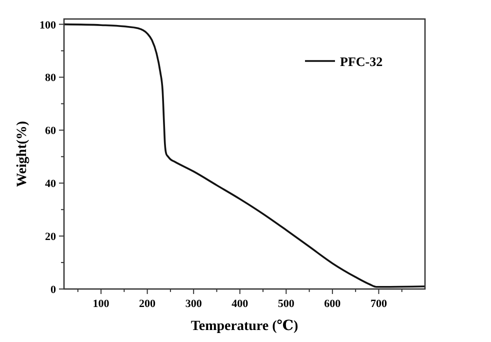 The height and width of the screenshot is (342, 491). Describe the element at coordinates (50, 131) in the screenshot. I see `y-tick-label: 60` at that location.